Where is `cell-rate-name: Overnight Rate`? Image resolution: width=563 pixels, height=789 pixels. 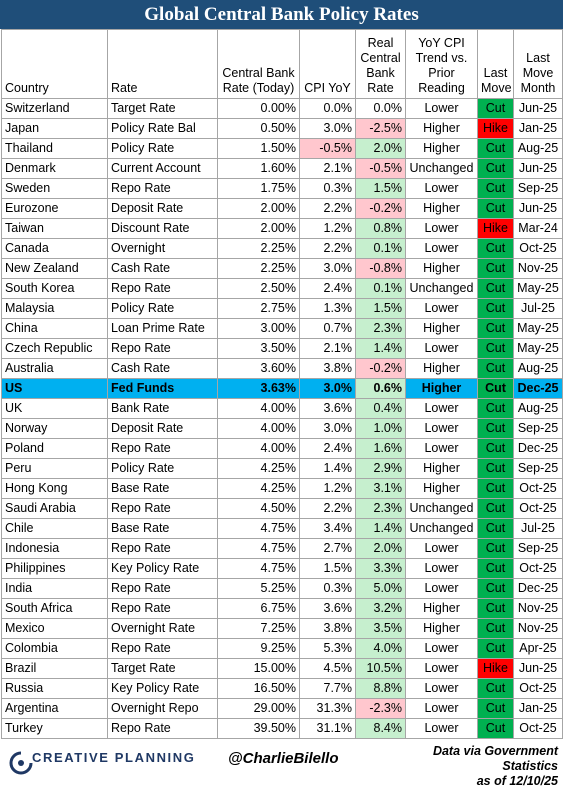 cell-rate-name: Overnight Rate is located at coordinates (162, 628).